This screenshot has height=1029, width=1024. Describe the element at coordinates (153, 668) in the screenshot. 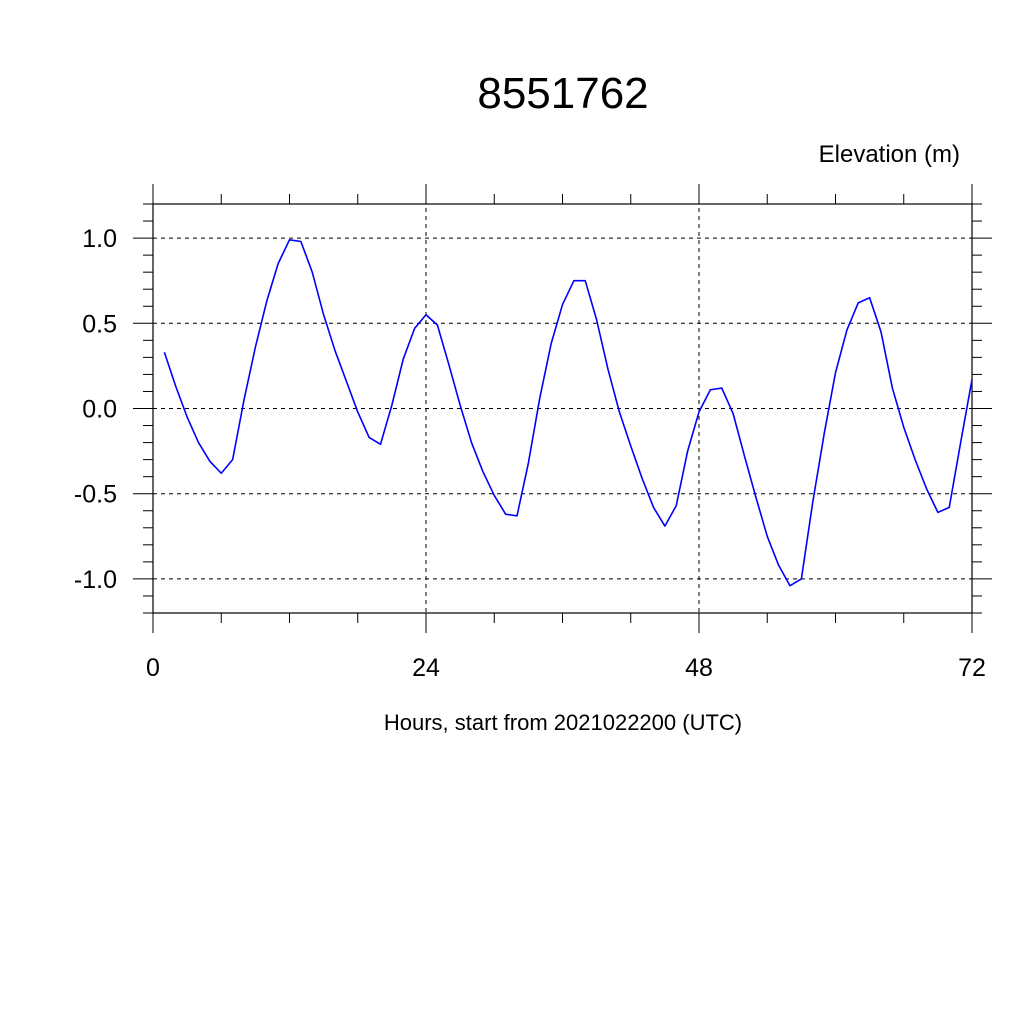

I see `x-tick-label: 0` at that location.